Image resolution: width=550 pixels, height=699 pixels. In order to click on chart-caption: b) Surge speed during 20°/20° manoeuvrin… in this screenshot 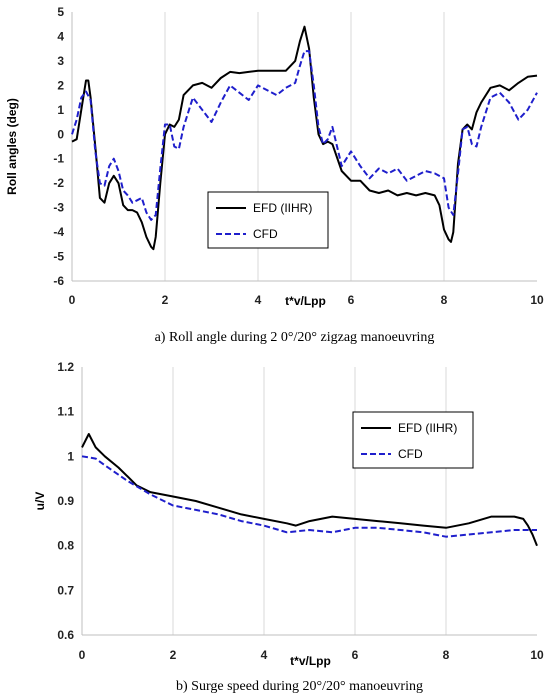, I will do `click(299, 686)`.